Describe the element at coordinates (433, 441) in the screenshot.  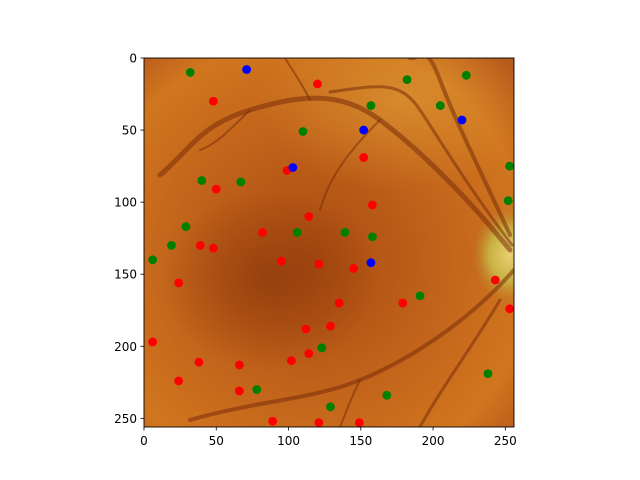
I see `x-tick-label: 200` at that location.